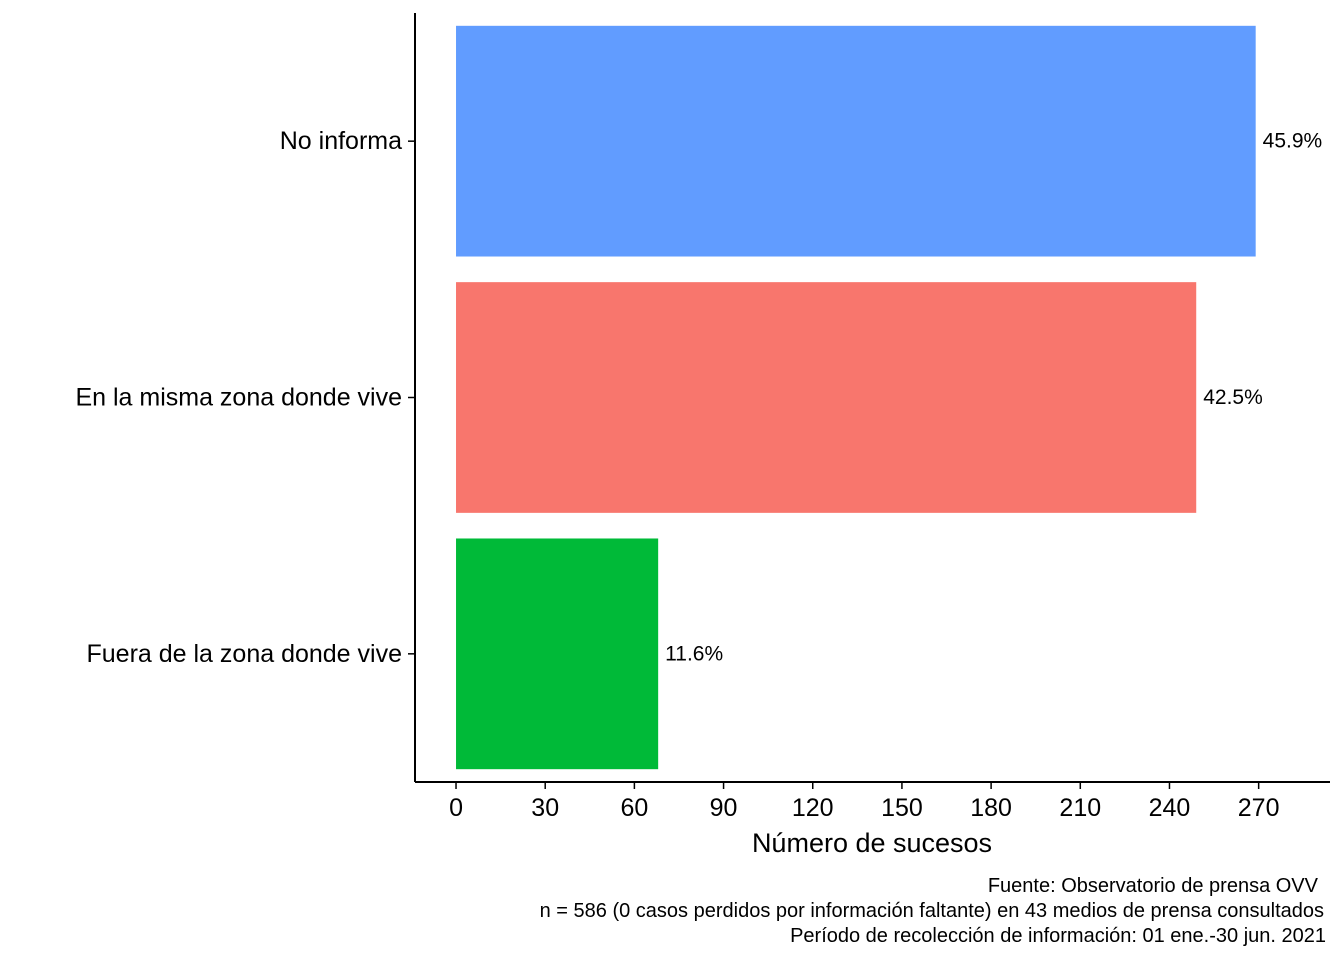  Describe the element at coordinates (1233, 397) in the screenshot. I see `data-label-2: 42.5%` at that location.